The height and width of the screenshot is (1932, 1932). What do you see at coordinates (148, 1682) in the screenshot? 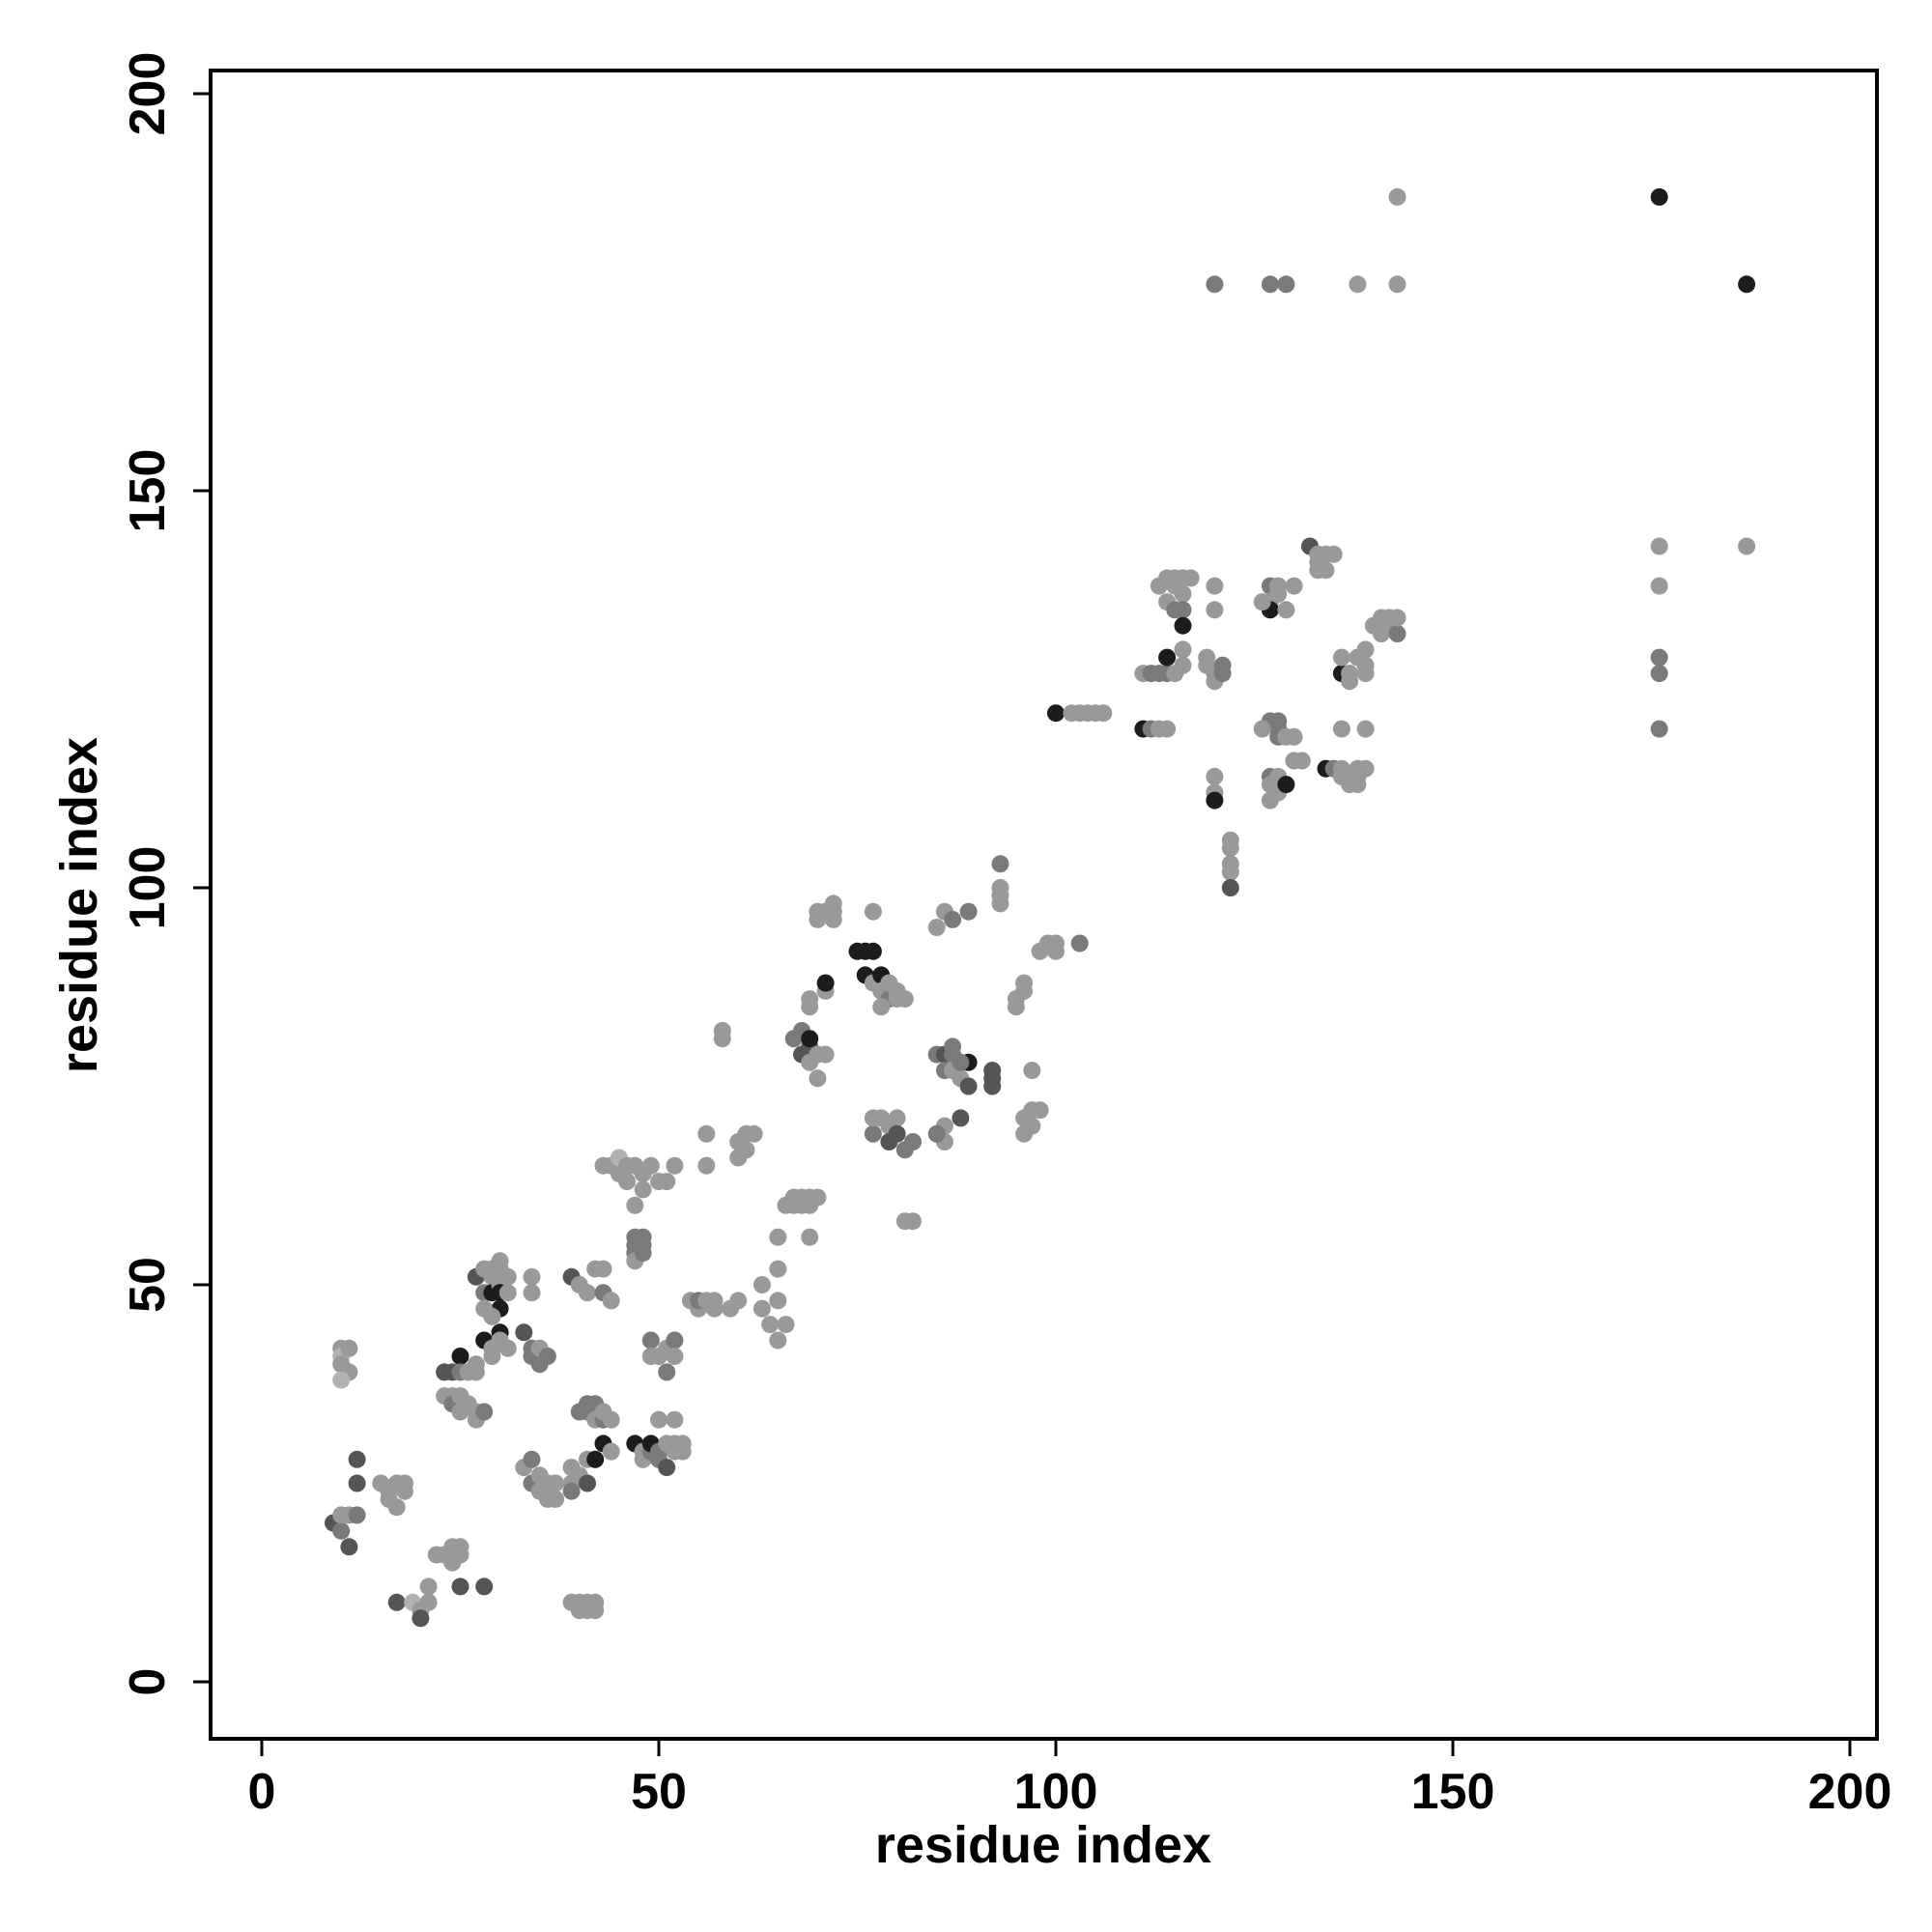
I see `y-tick-label: 0` at bounding box center [148, 1682].